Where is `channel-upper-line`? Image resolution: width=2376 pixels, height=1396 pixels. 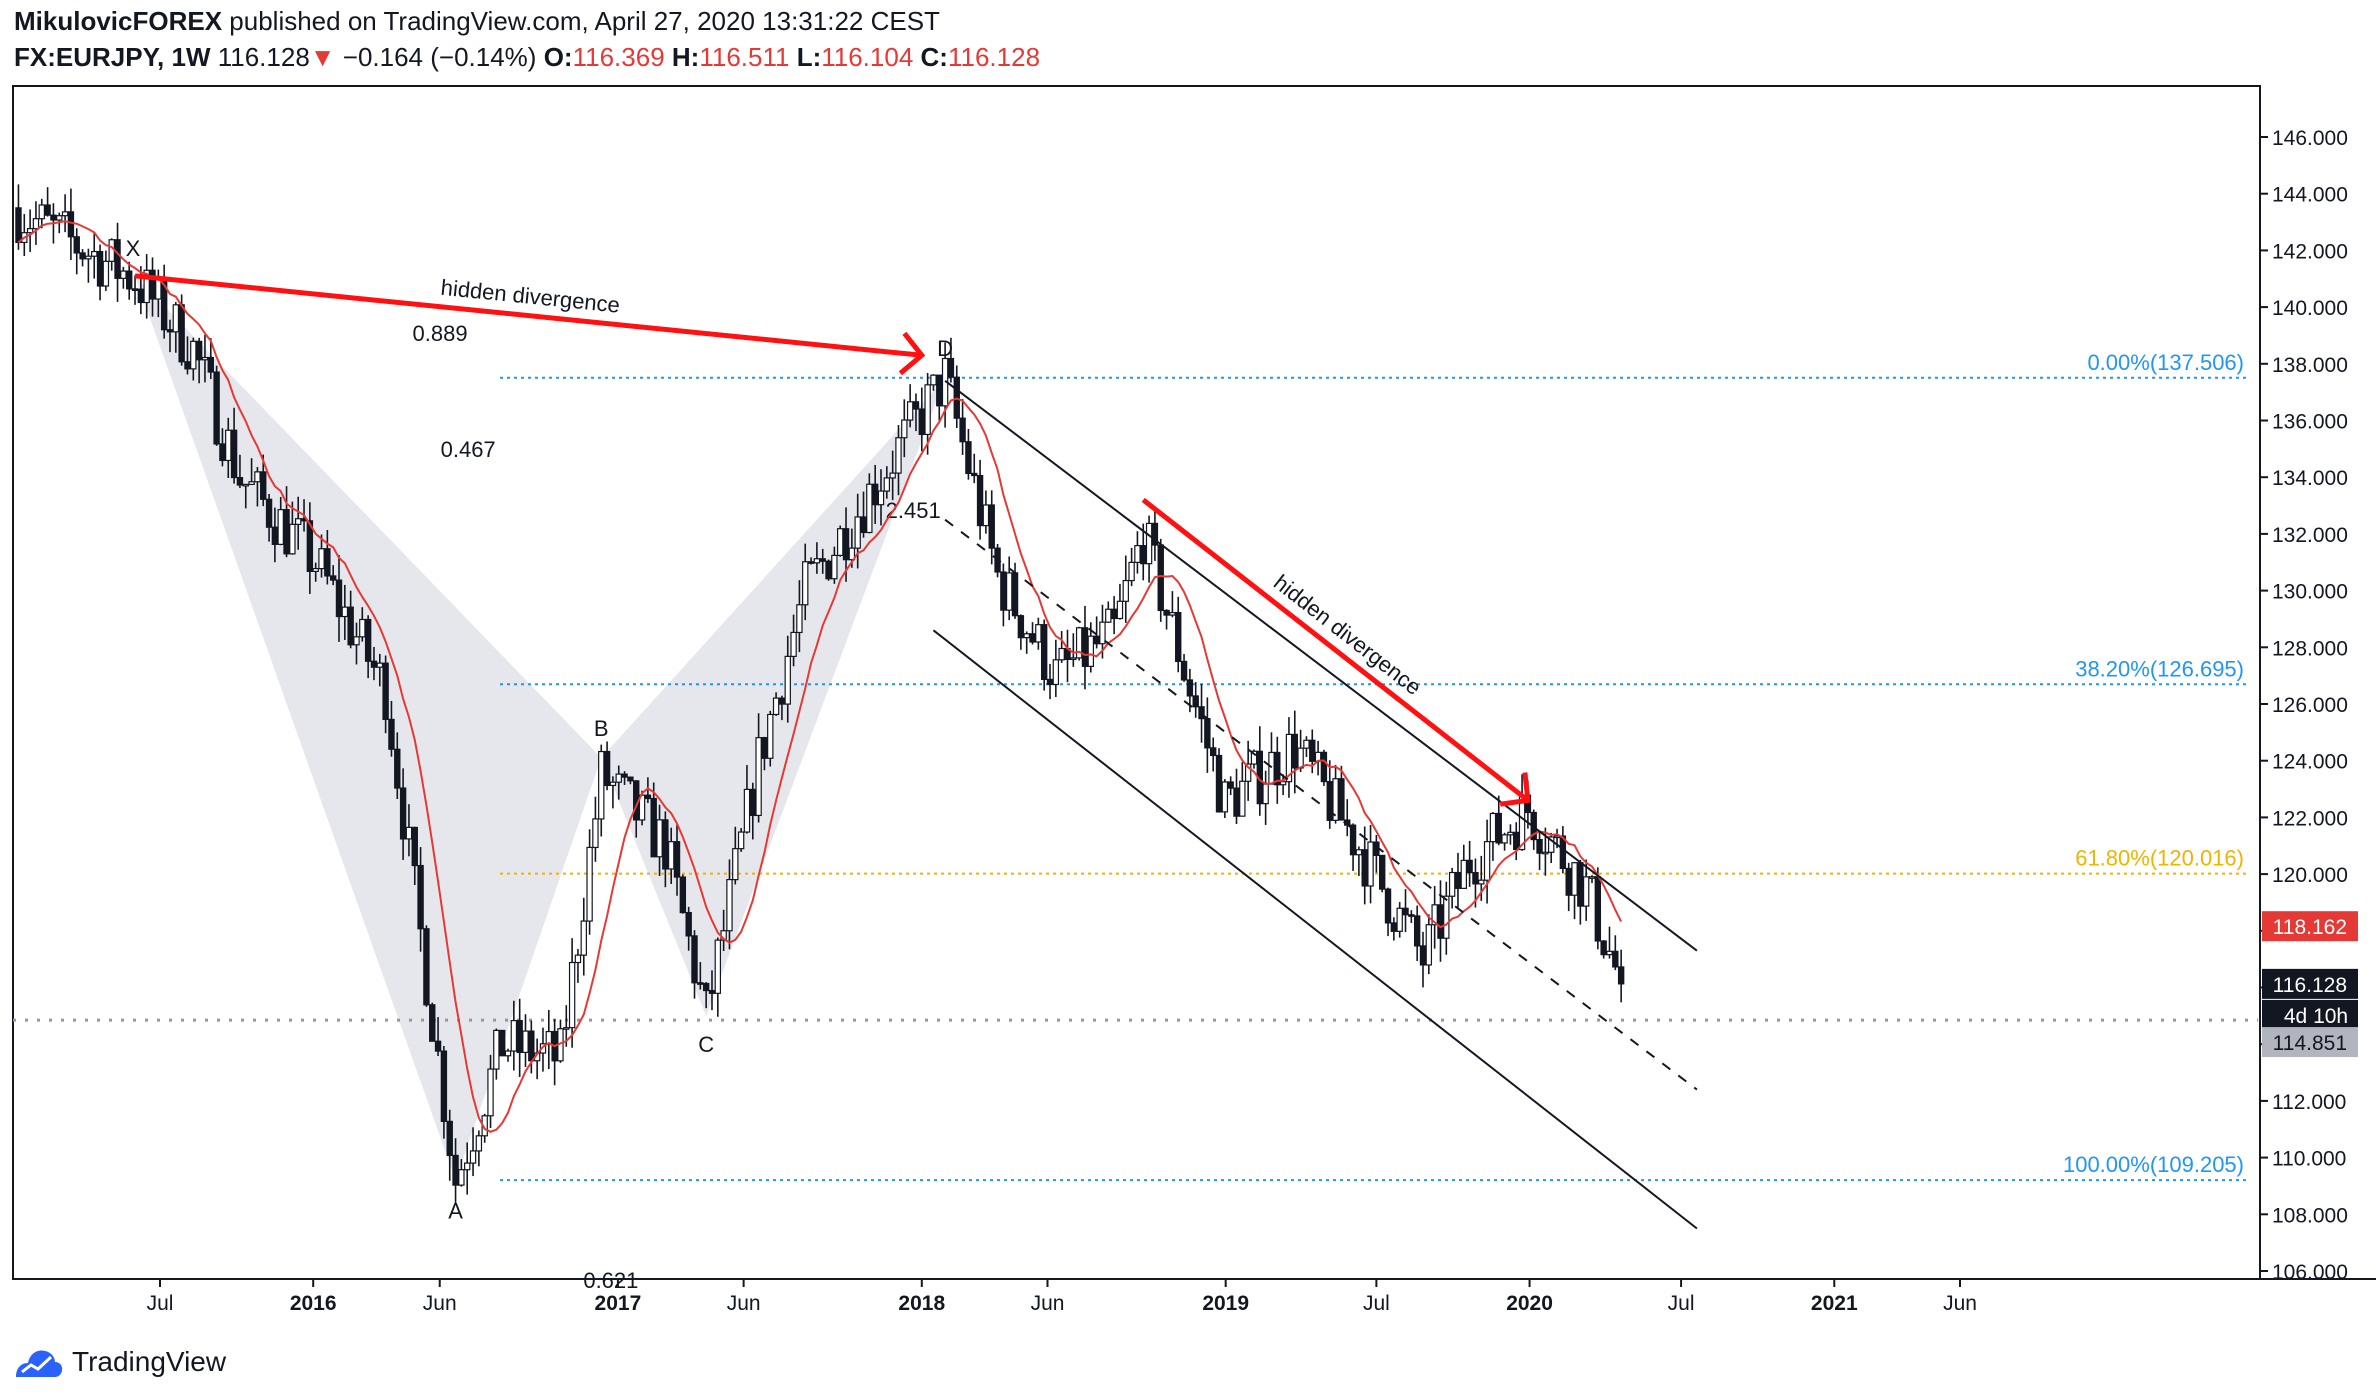 channel-upper-line is located at coordinates (1321, 666).